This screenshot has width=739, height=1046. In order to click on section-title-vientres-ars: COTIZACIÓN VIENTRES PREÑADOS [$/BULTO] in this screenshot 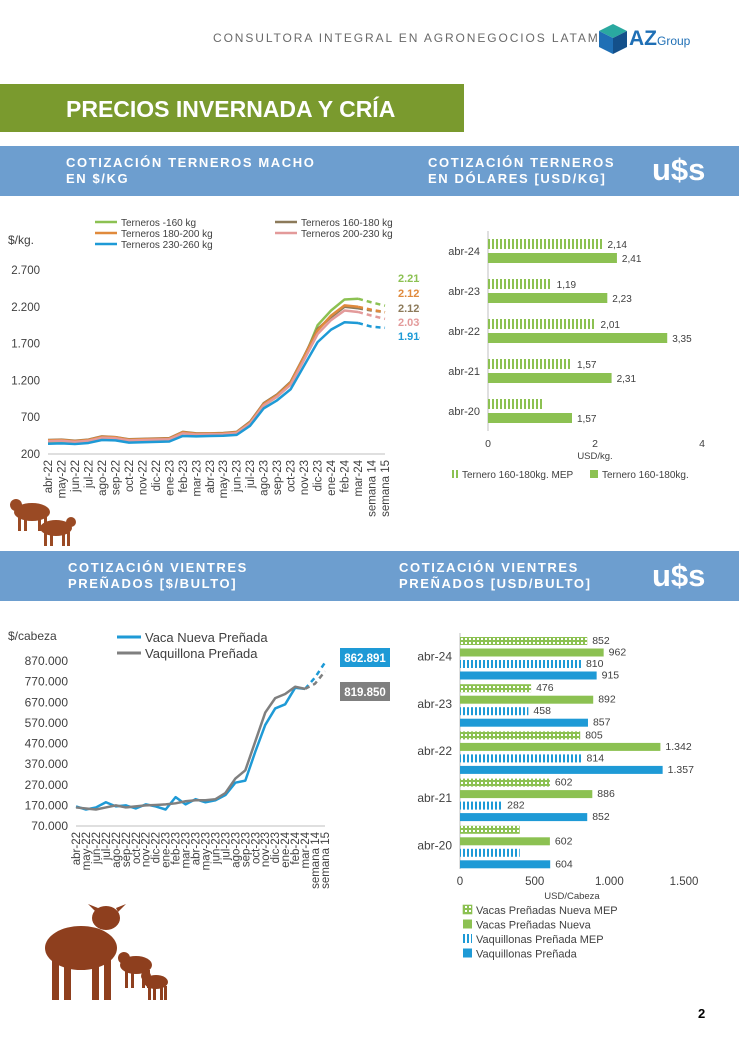, I will do `click(158, 575)`.